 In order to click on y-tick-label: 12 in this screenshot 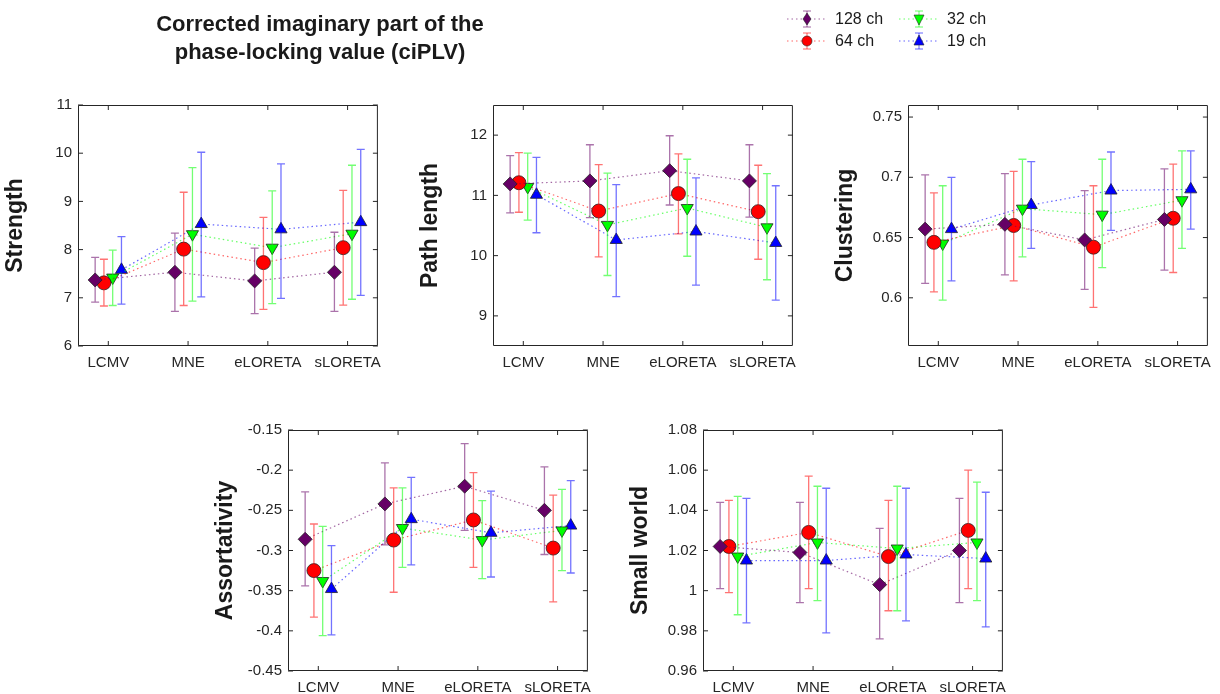, I will do `click(478, 134)`.